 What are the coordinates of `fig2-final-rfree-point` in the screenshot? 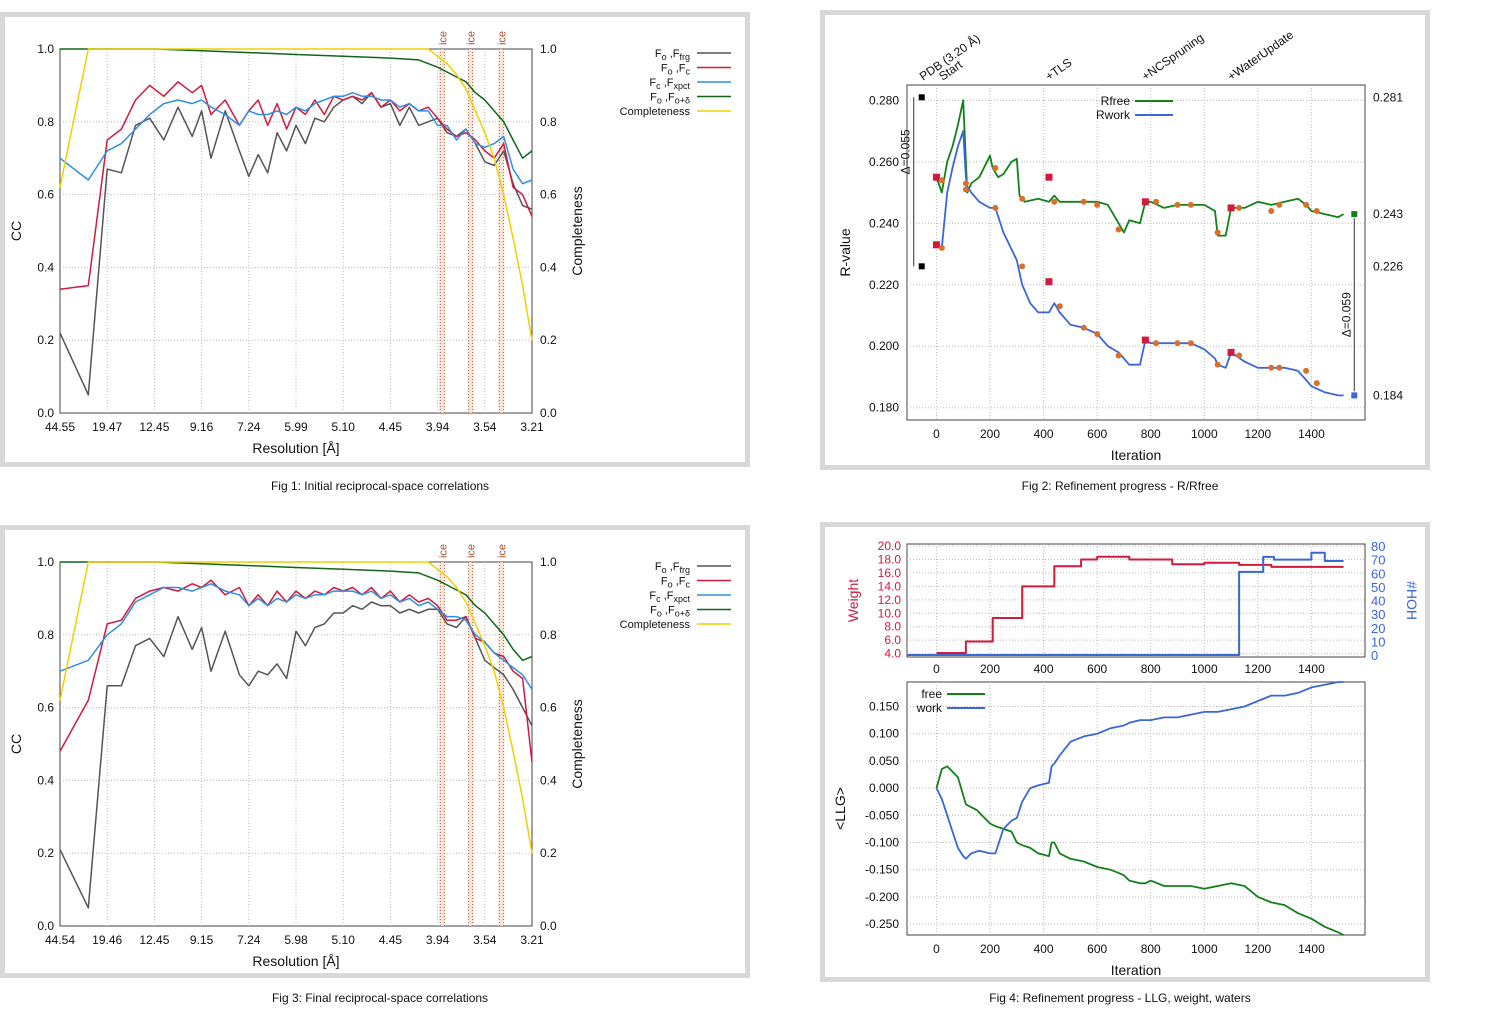 It's located at (1354, 214).